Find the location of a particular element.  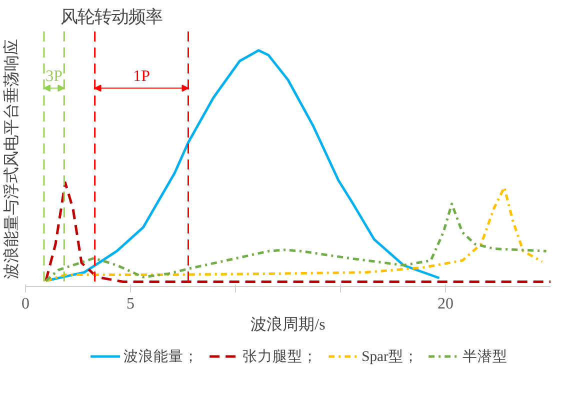

annotation: 1P is located at coordinates (141, 77).